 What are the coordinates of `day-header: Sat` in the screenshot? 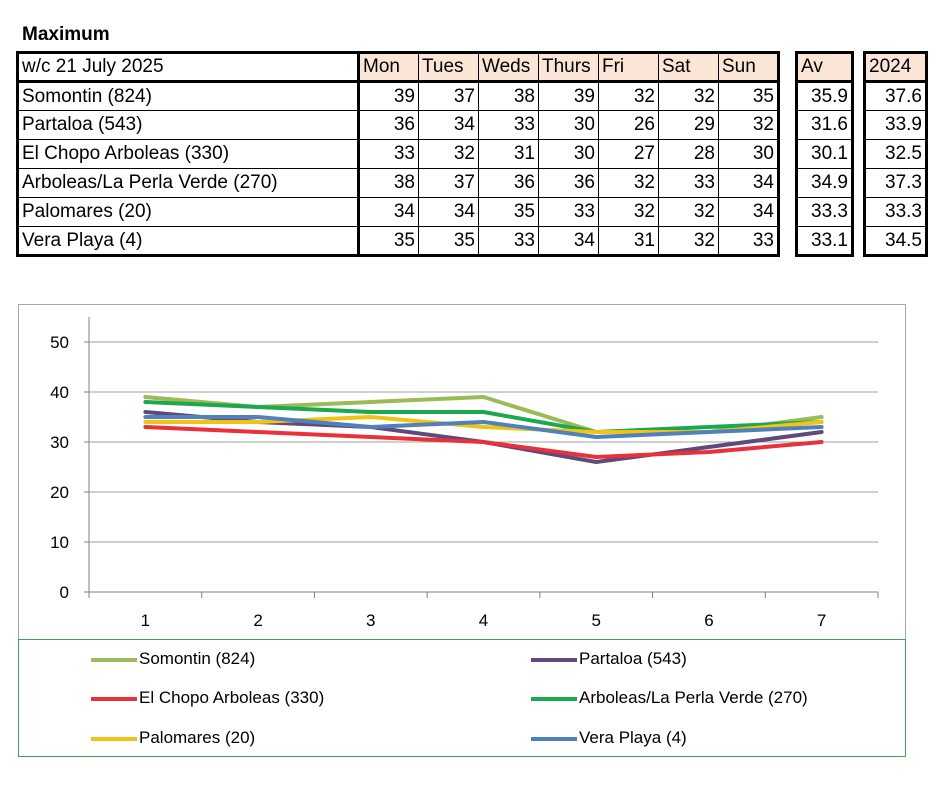 It's located at (688, 67).